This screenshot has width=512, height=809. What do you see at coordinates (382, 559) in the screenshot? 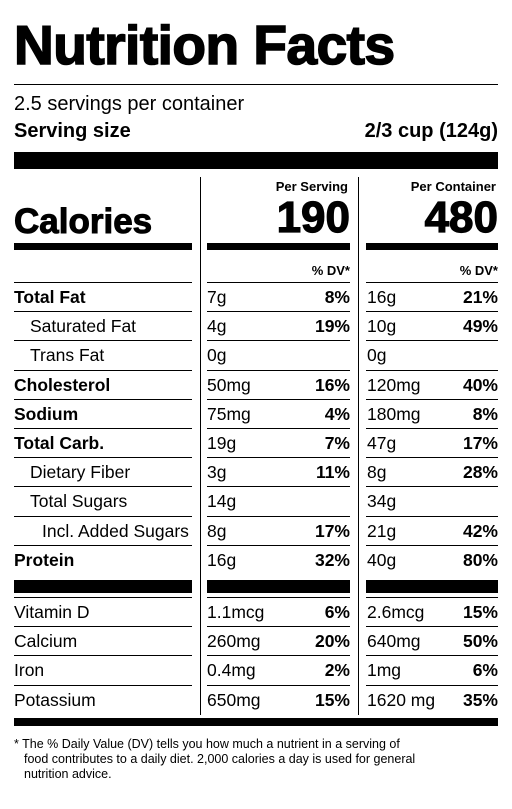
I see `per-container-amount: 40g` at bounding box center [382, 559].